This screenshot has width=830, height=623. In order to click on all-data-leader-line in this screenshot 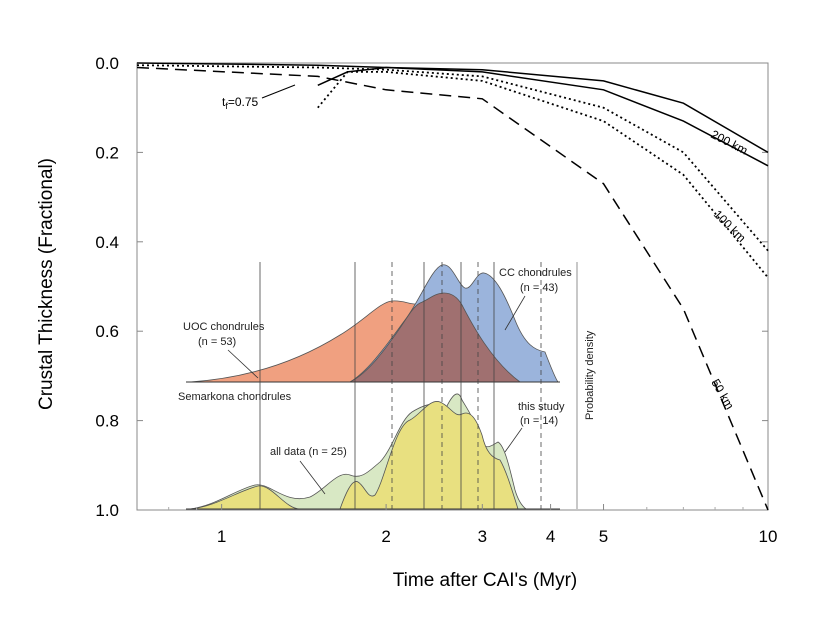, I will do `click(312, 477)`.